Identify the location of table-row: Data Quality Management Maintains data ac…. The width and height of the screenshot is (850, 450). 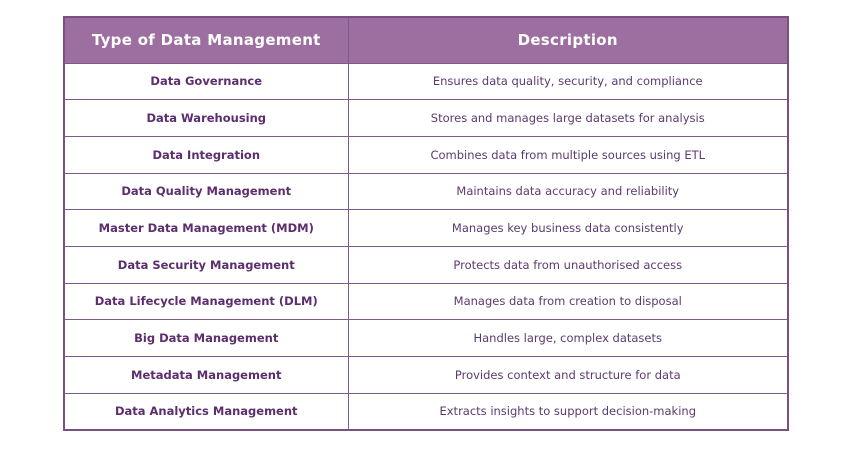
(426, 191).